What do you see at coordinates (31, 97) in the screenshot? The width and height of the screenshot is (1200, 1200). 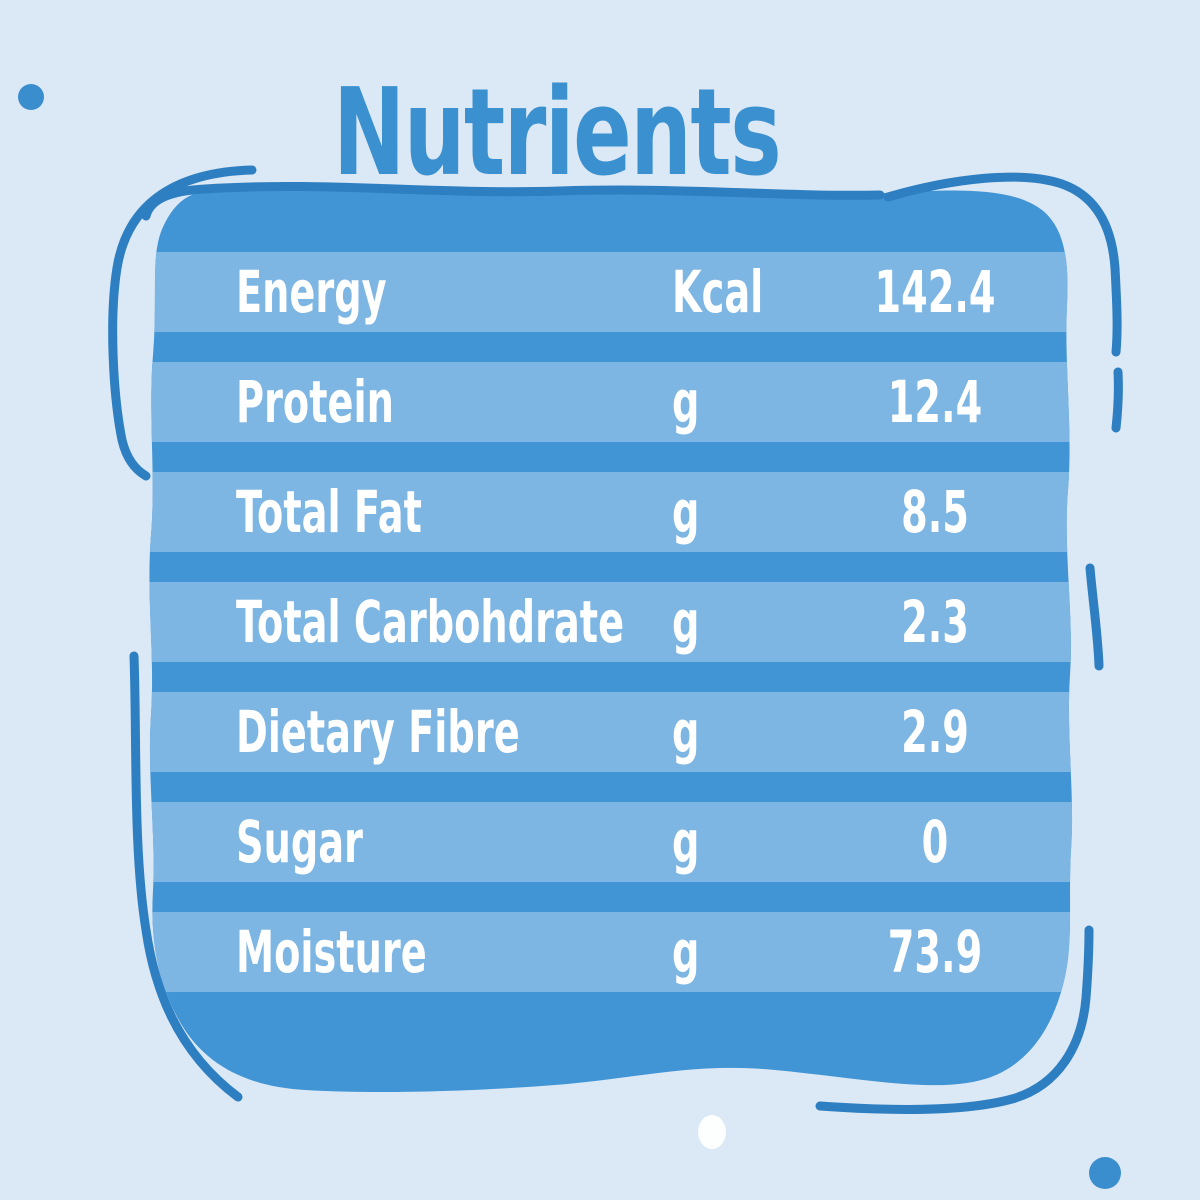 I see `top-left-dot` at bounding box center [31, 97].